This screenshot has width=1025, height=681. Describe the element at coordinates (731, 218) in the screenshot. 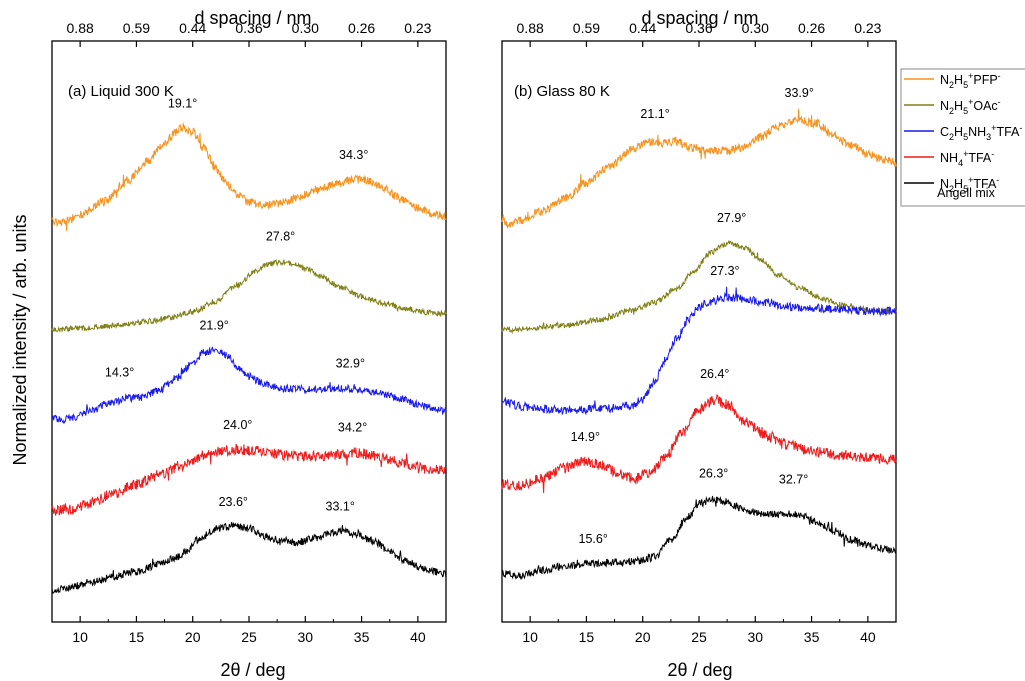

I see `peak-label: 27.9°` at that location.